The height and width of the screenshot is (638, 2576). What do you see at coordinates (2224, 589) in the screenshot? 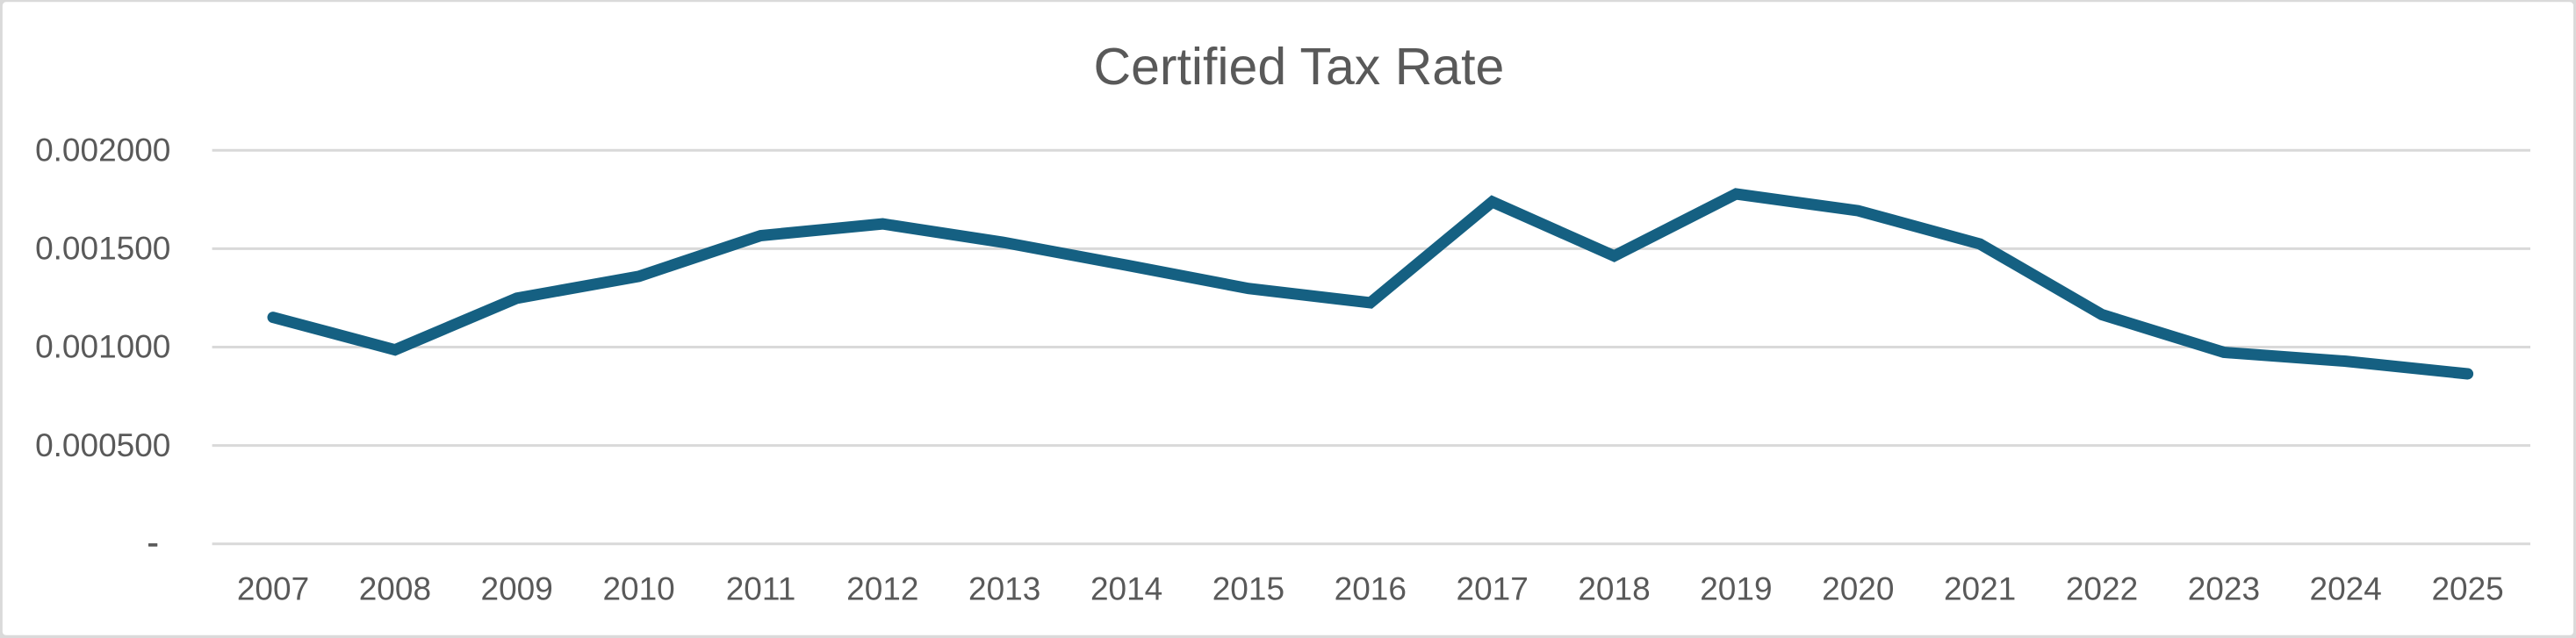
I see `svg-text: 2023` at bounding box center [2224, 589].